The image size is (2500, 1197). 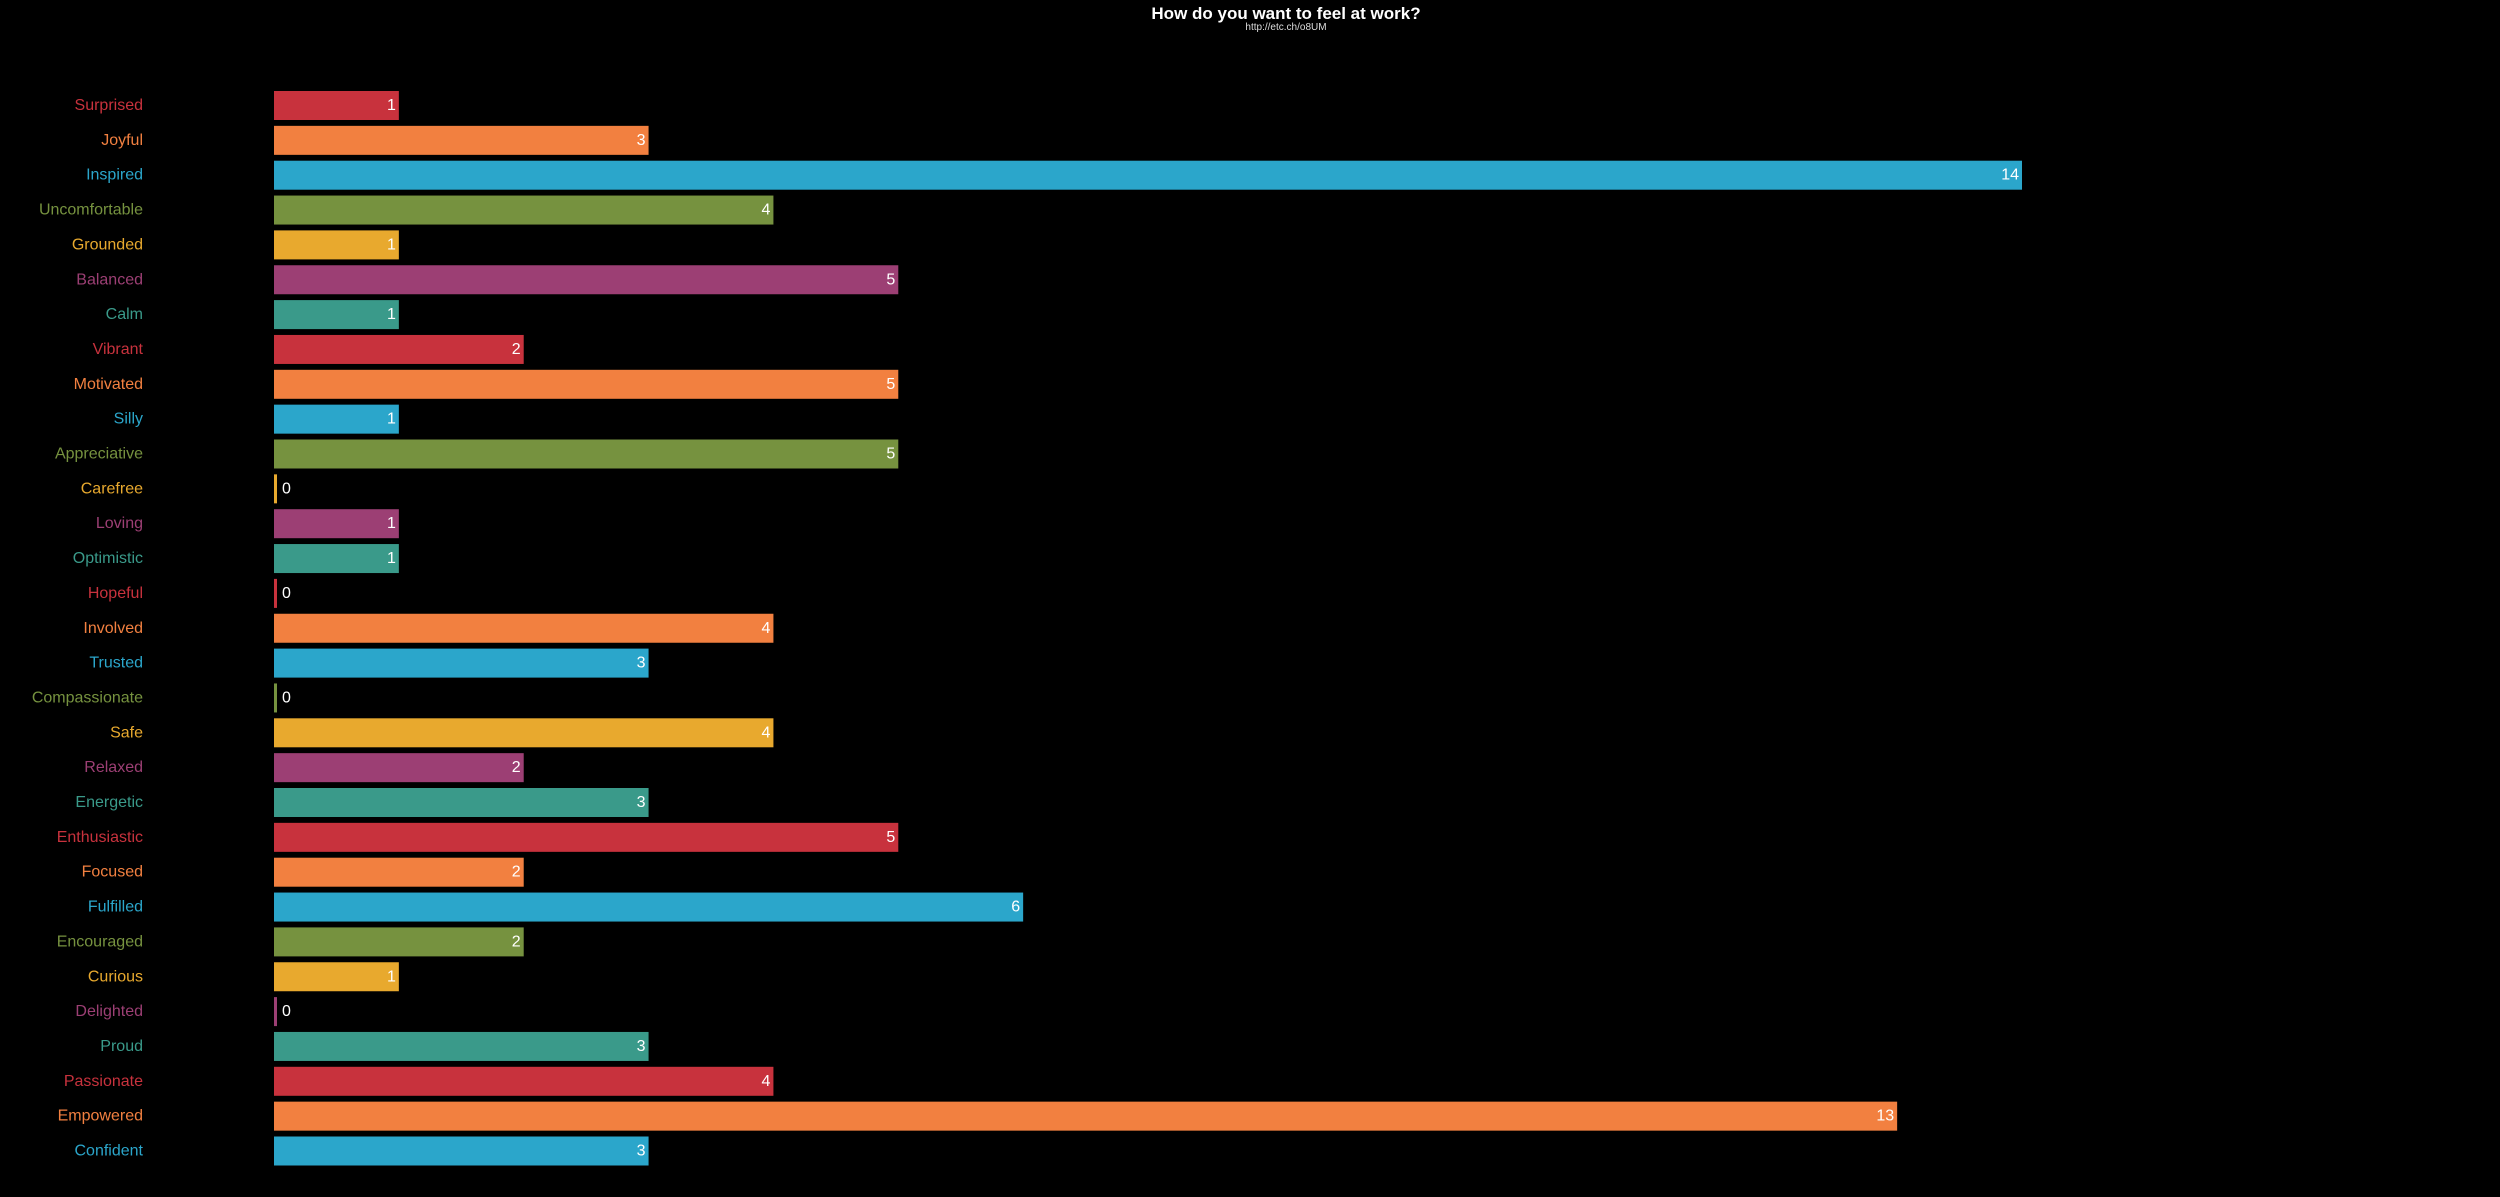 I want to click on category-label: Encouraged, so click(x=100, y=941).